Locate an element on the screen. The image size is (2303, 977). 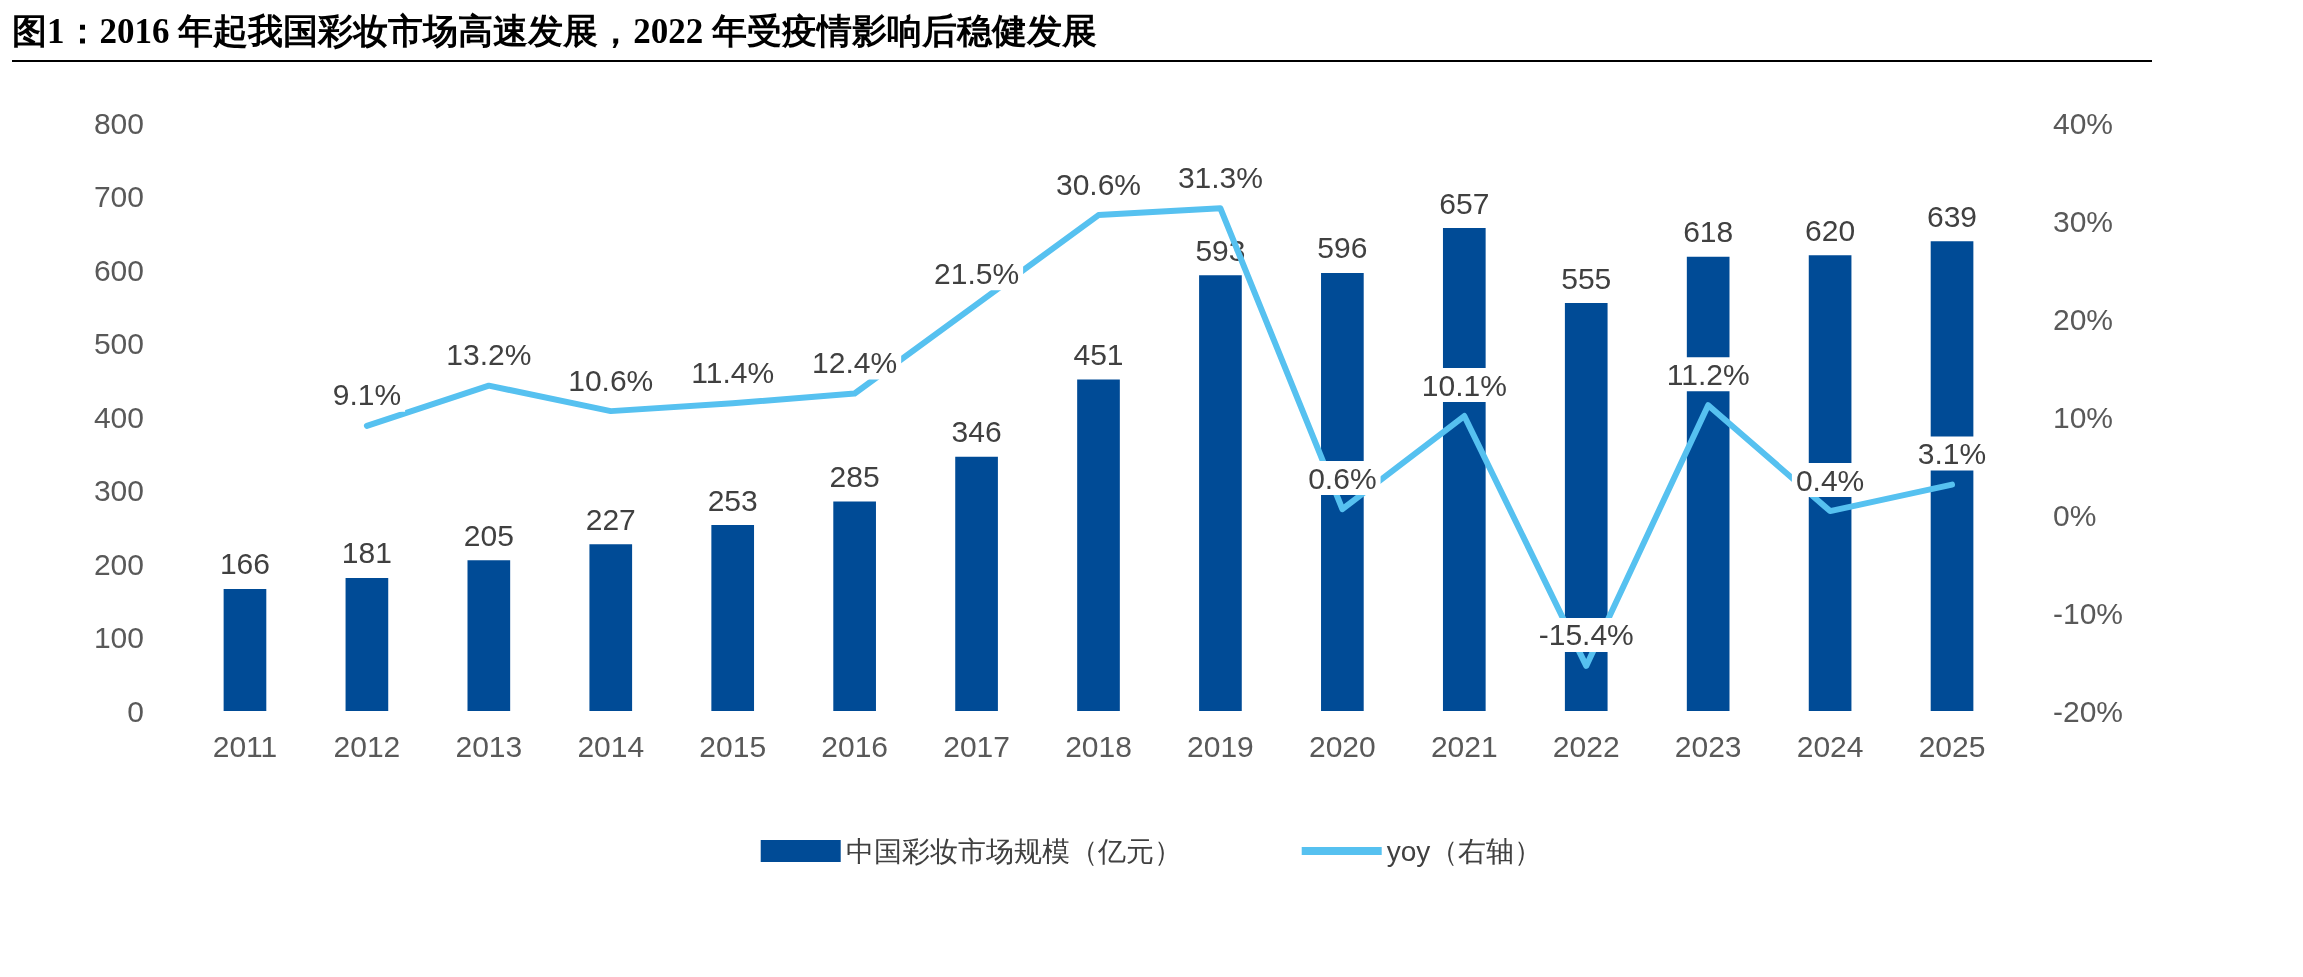
x-tick-label: 2020 is located at coordinates (1342, 746).